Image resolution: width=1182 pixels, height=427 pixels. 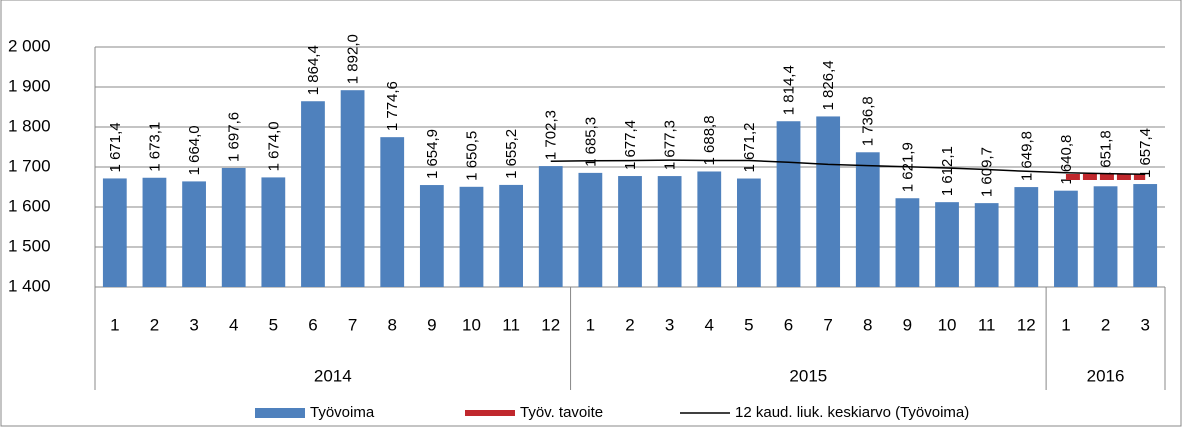 I want to click on value-label: 1 657,4, so click(x=1145, y=153).